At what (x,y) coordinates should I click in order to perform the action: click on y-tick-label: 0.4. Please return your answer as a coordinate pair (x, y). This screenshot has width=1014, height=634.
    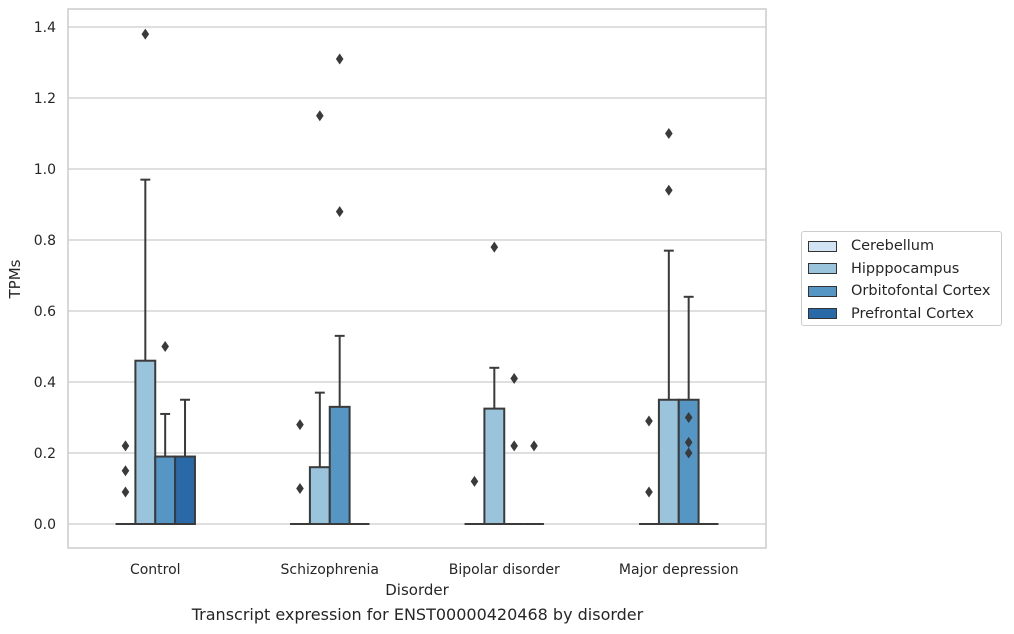
    Looking at the image, I should click on (45, 383).